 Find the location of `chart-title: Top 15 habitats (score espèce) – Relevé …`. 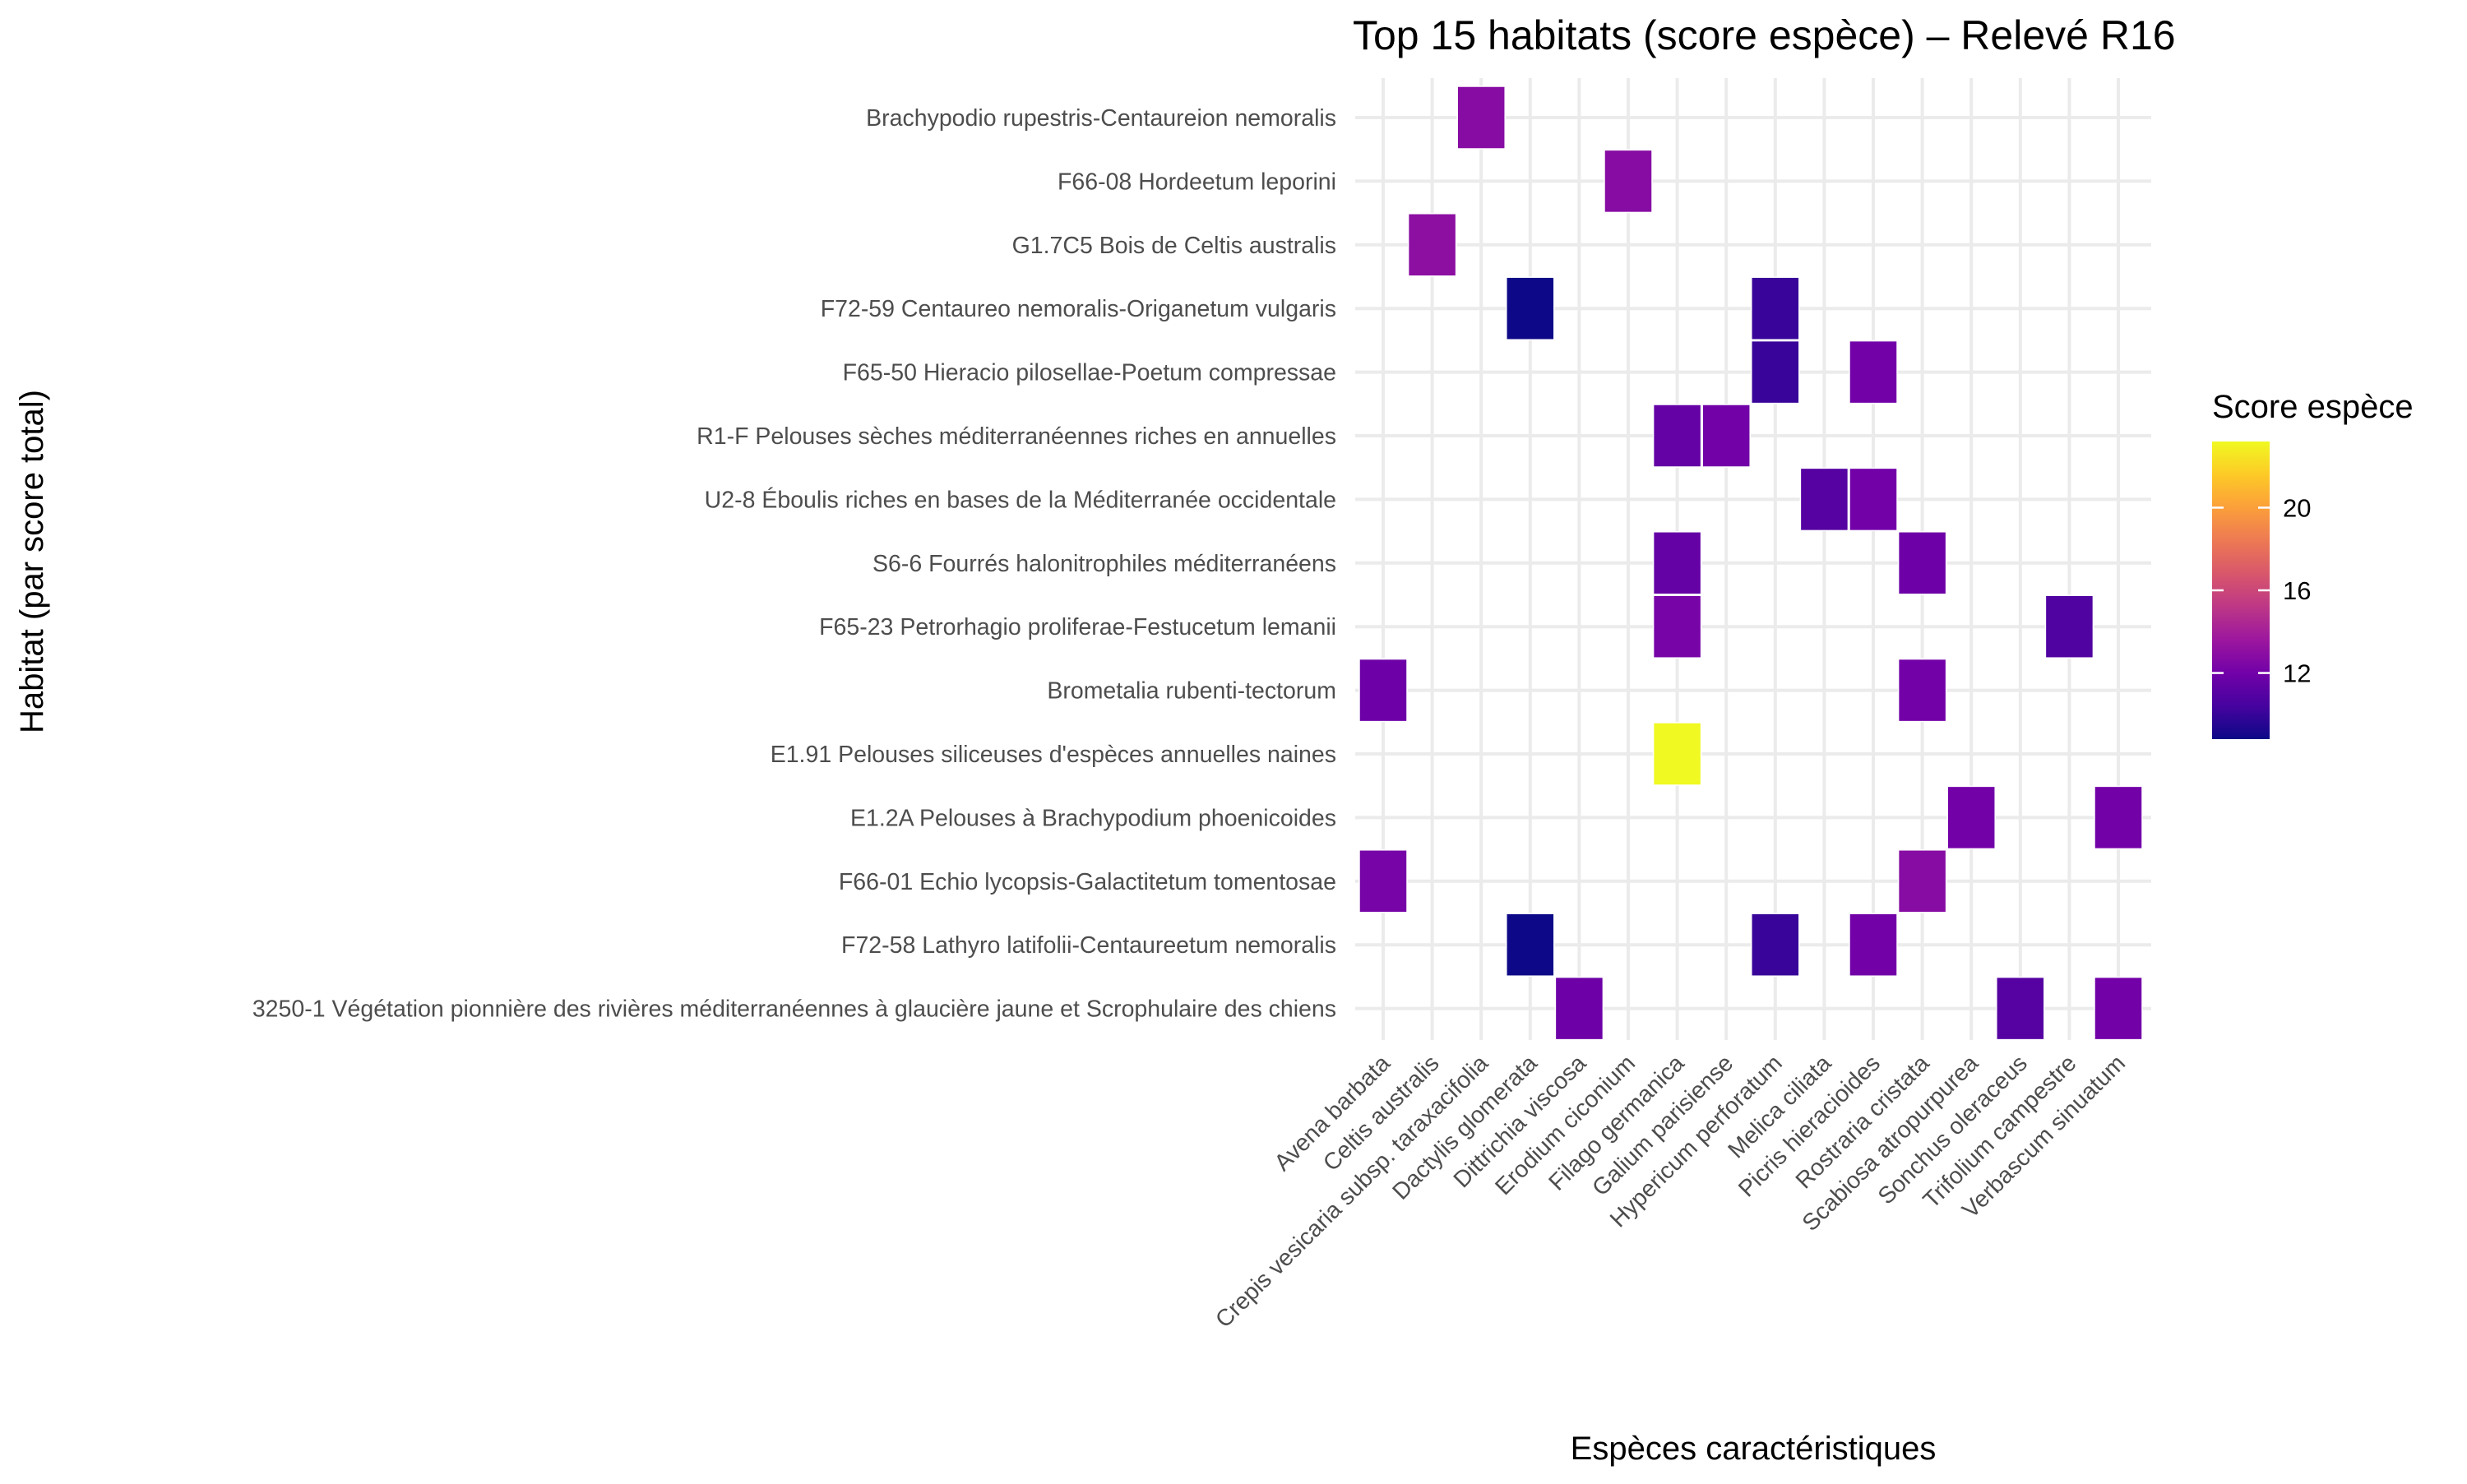

chart-title: Top 15 habitats (score espèce) – Relevé … is located at coordinates (1764, 35).